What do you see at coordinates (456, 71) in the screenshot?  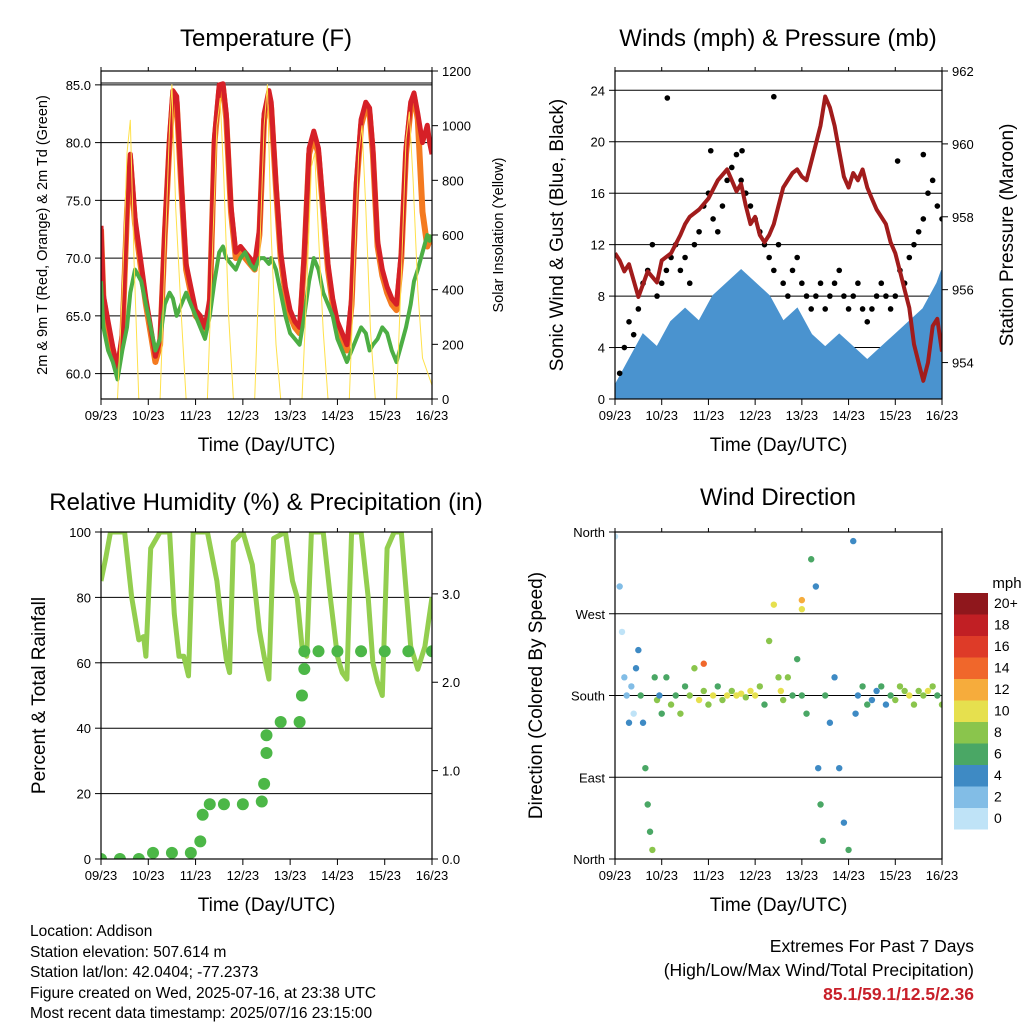 I see `y2-tick-label: 1200` at bounding box center [456, 71].